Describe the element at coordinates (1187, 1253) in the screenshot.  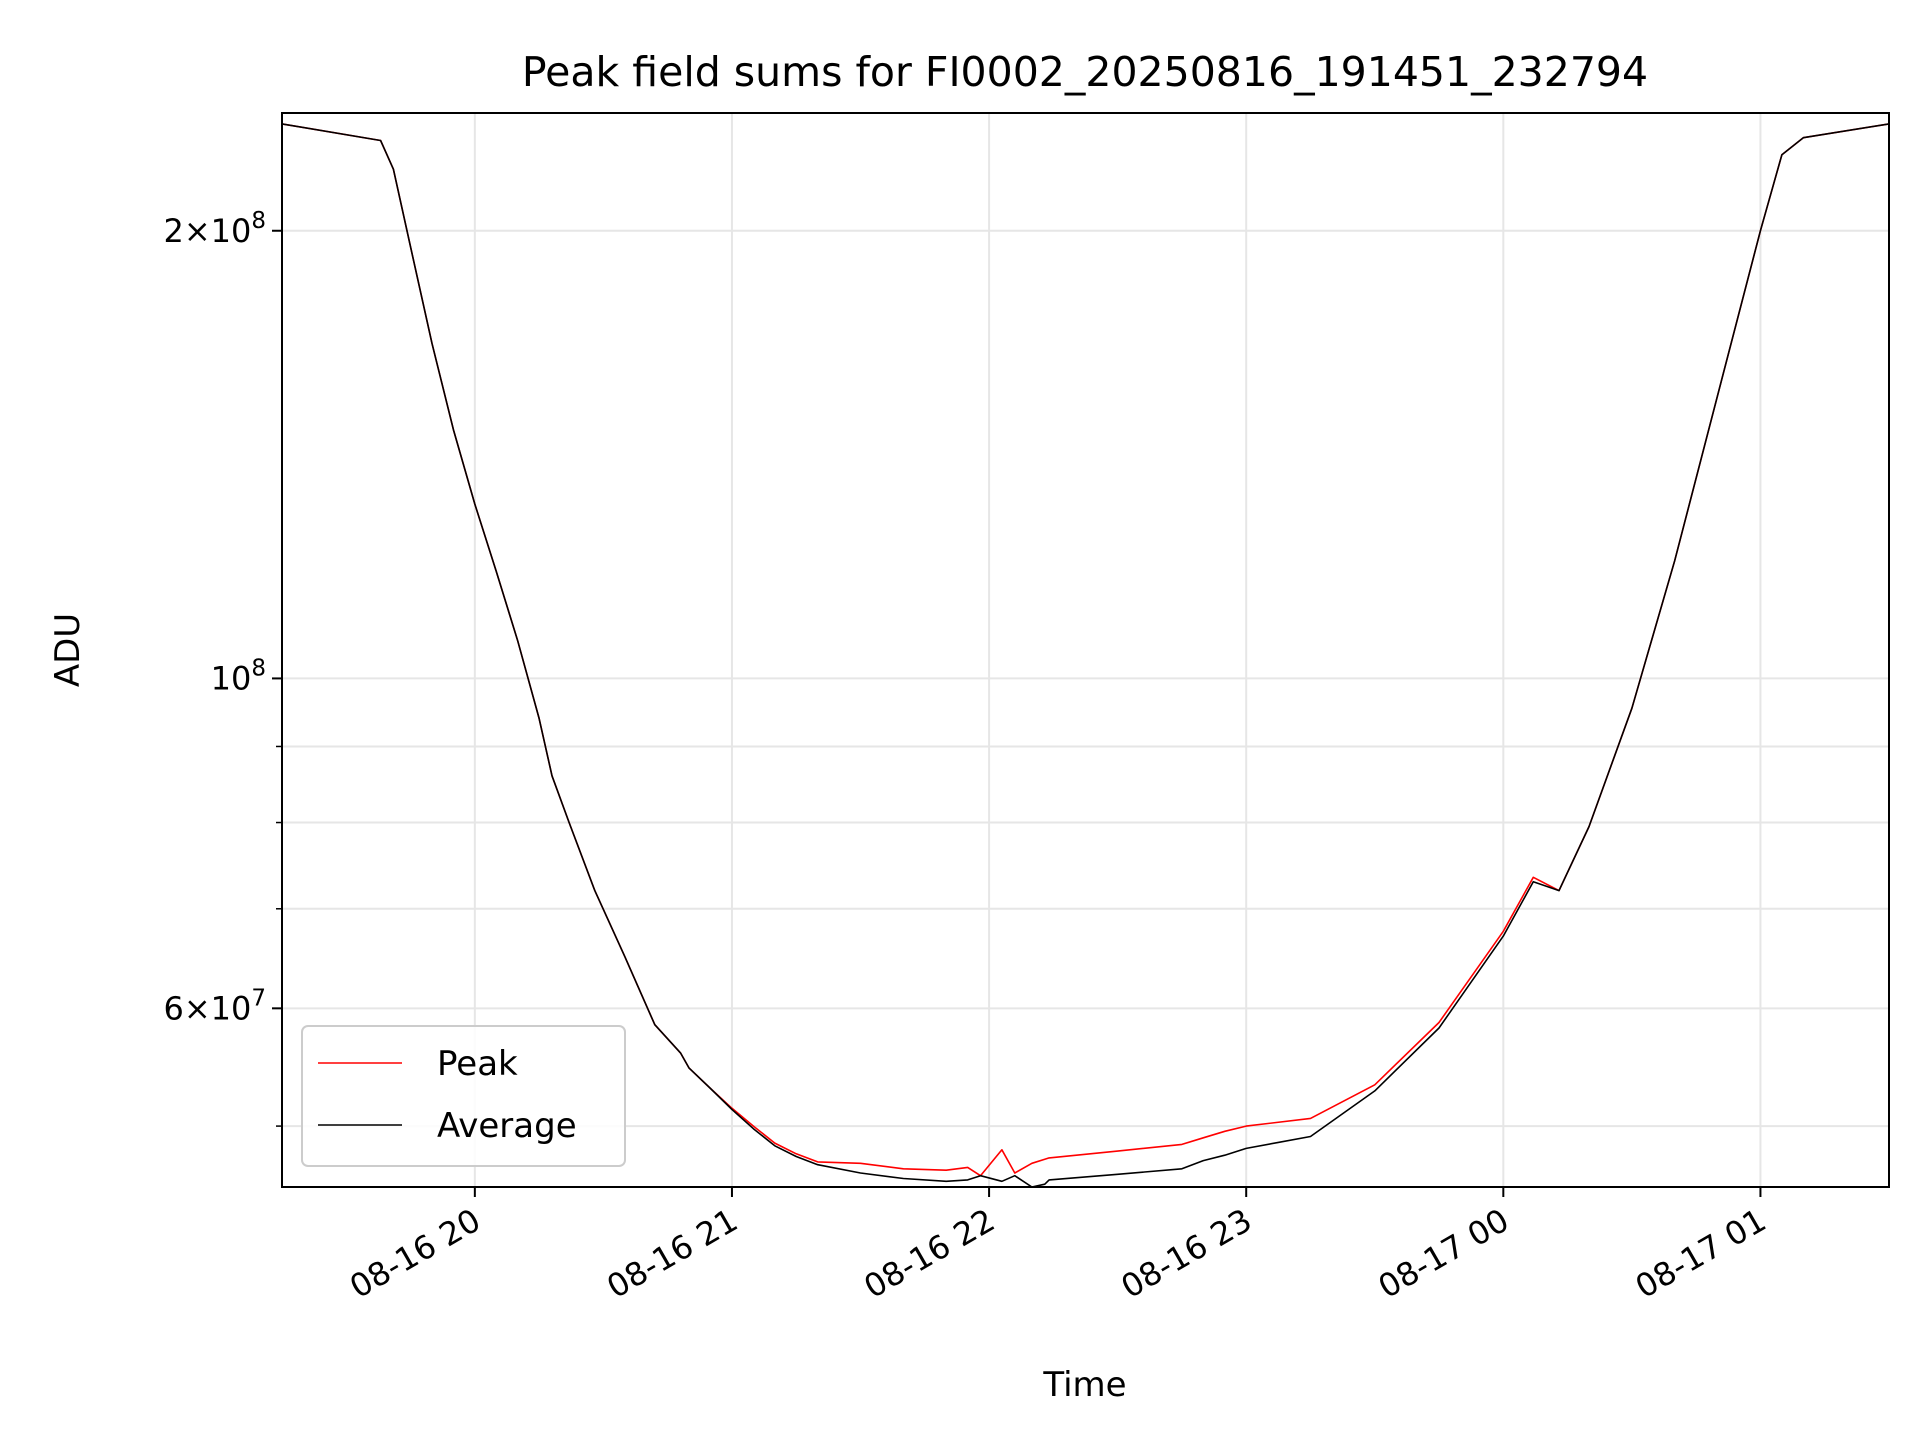
I see `x-tick-label: 08-16 23` at that location.